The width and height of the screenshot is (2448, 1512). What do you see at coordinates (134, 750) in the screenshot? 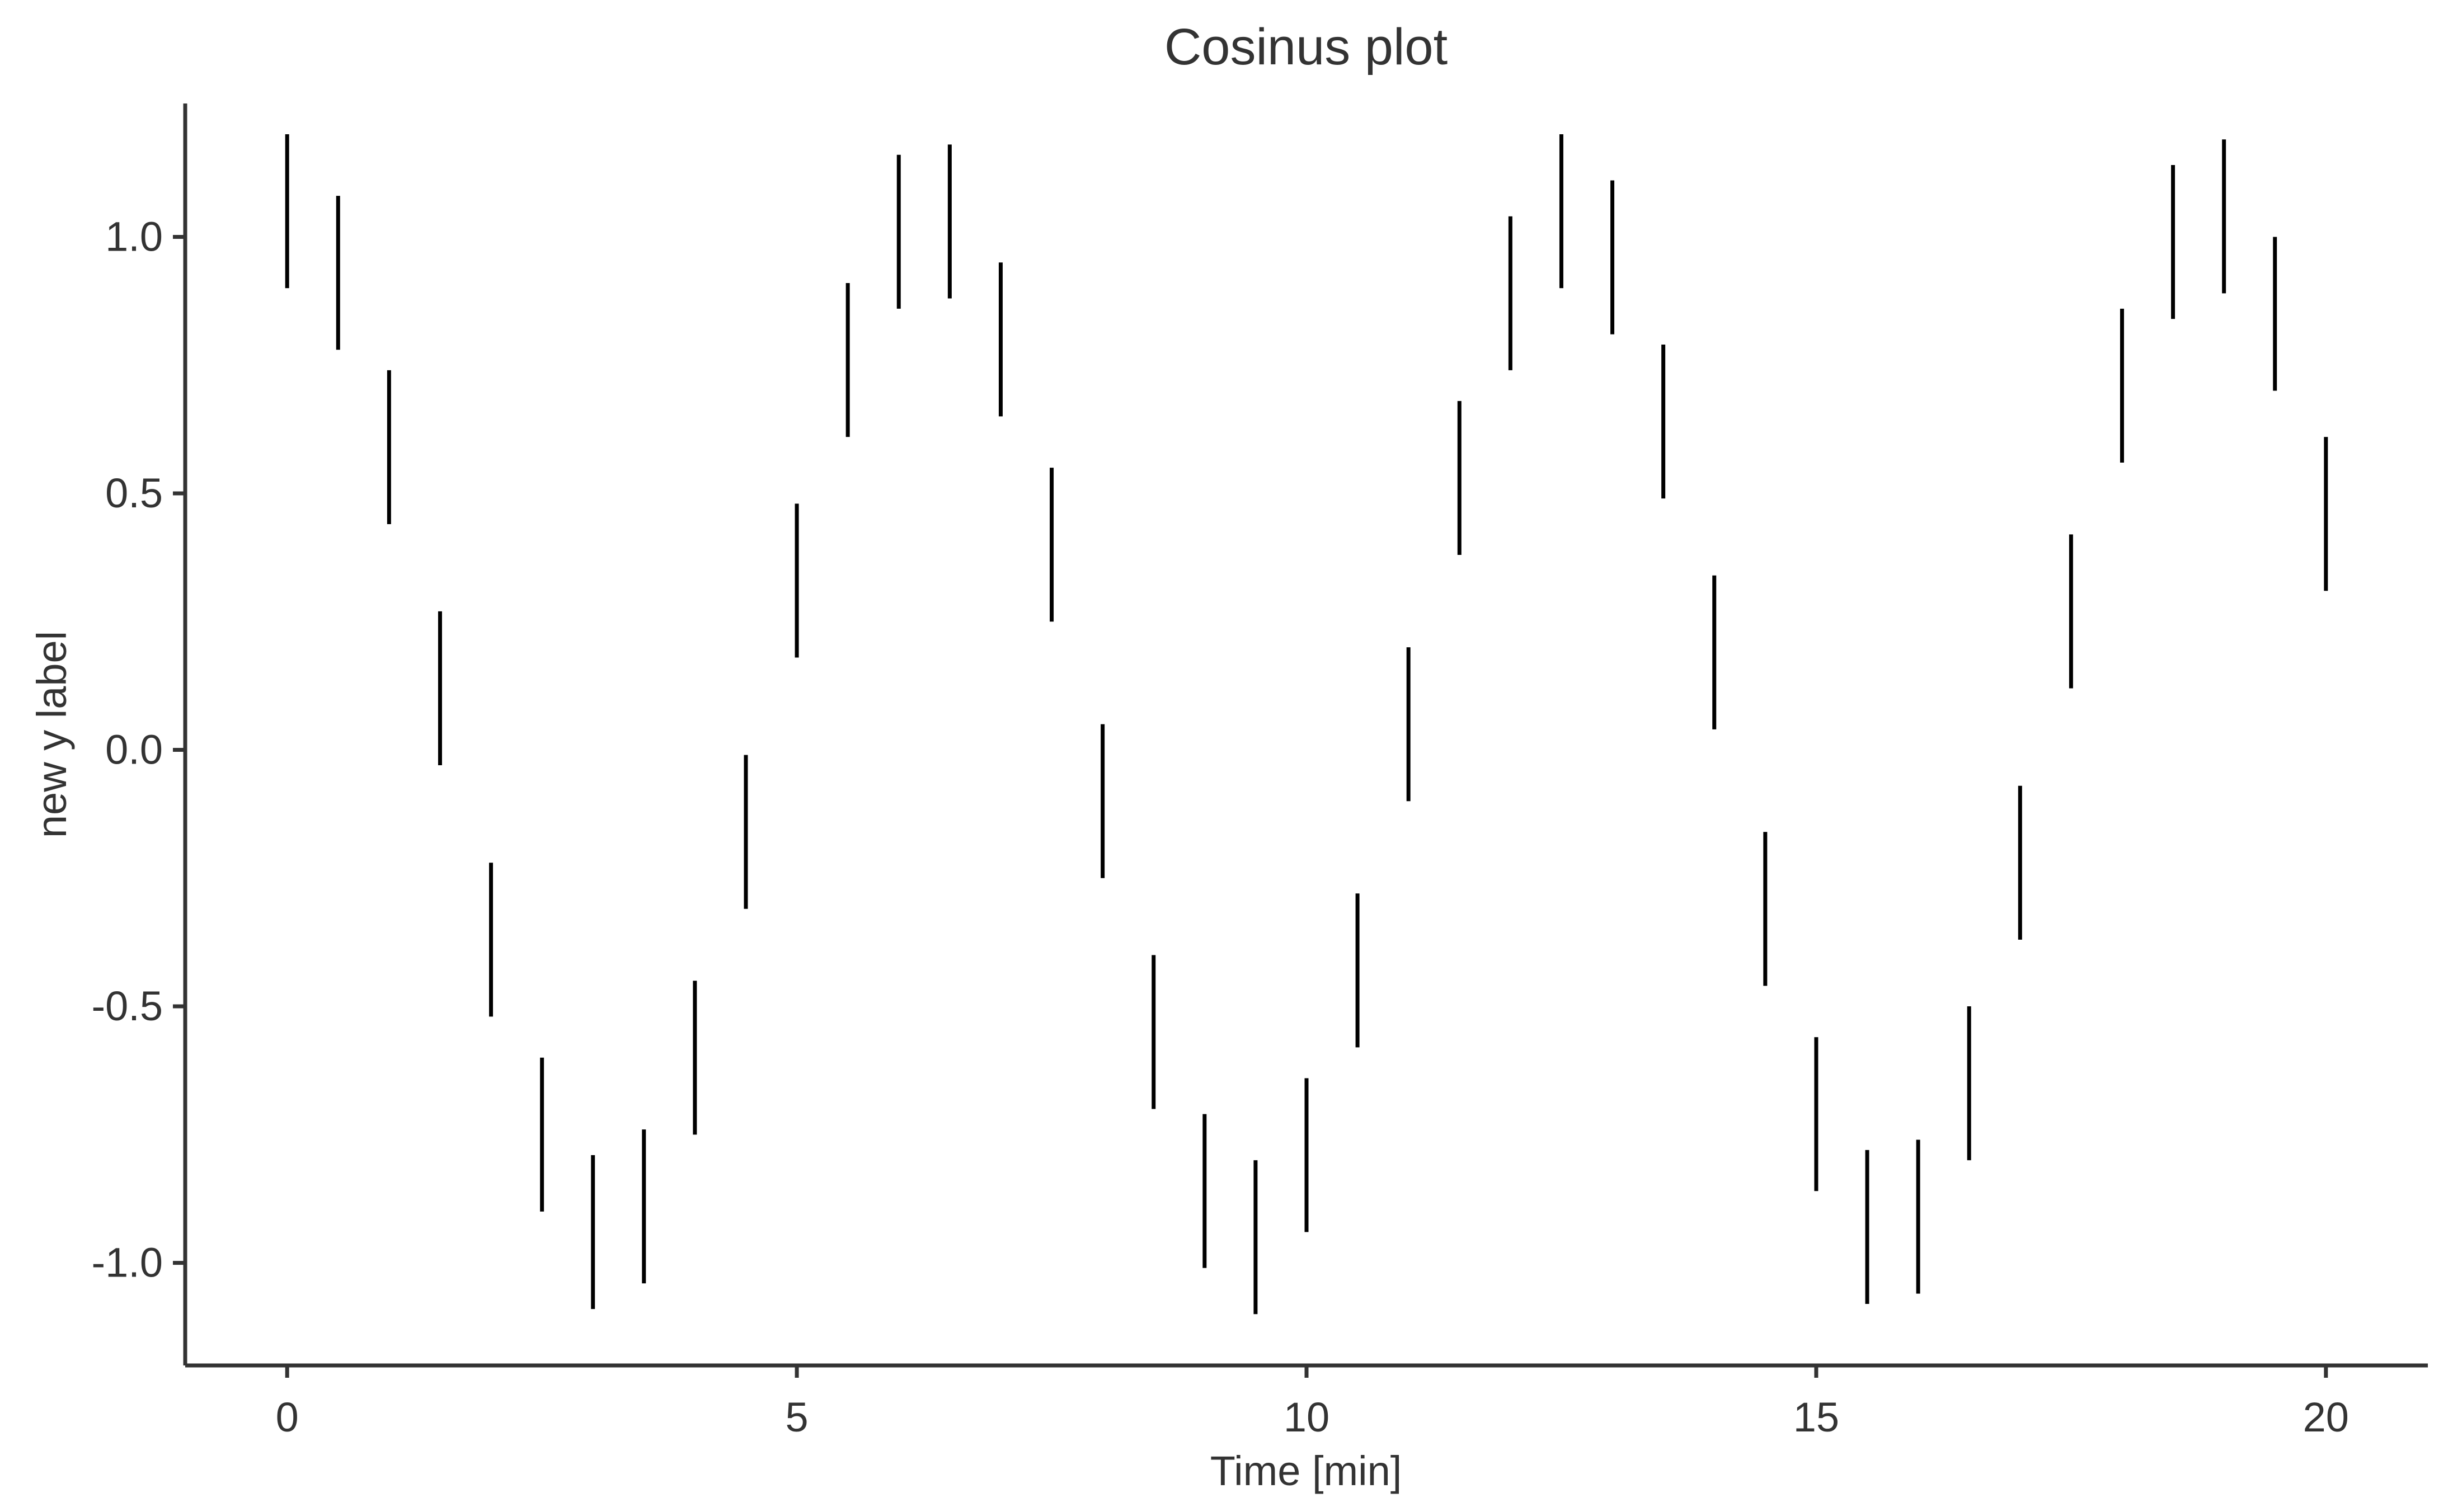
I see `y-tick-label: 0.0` at bounding box center [134, 750].